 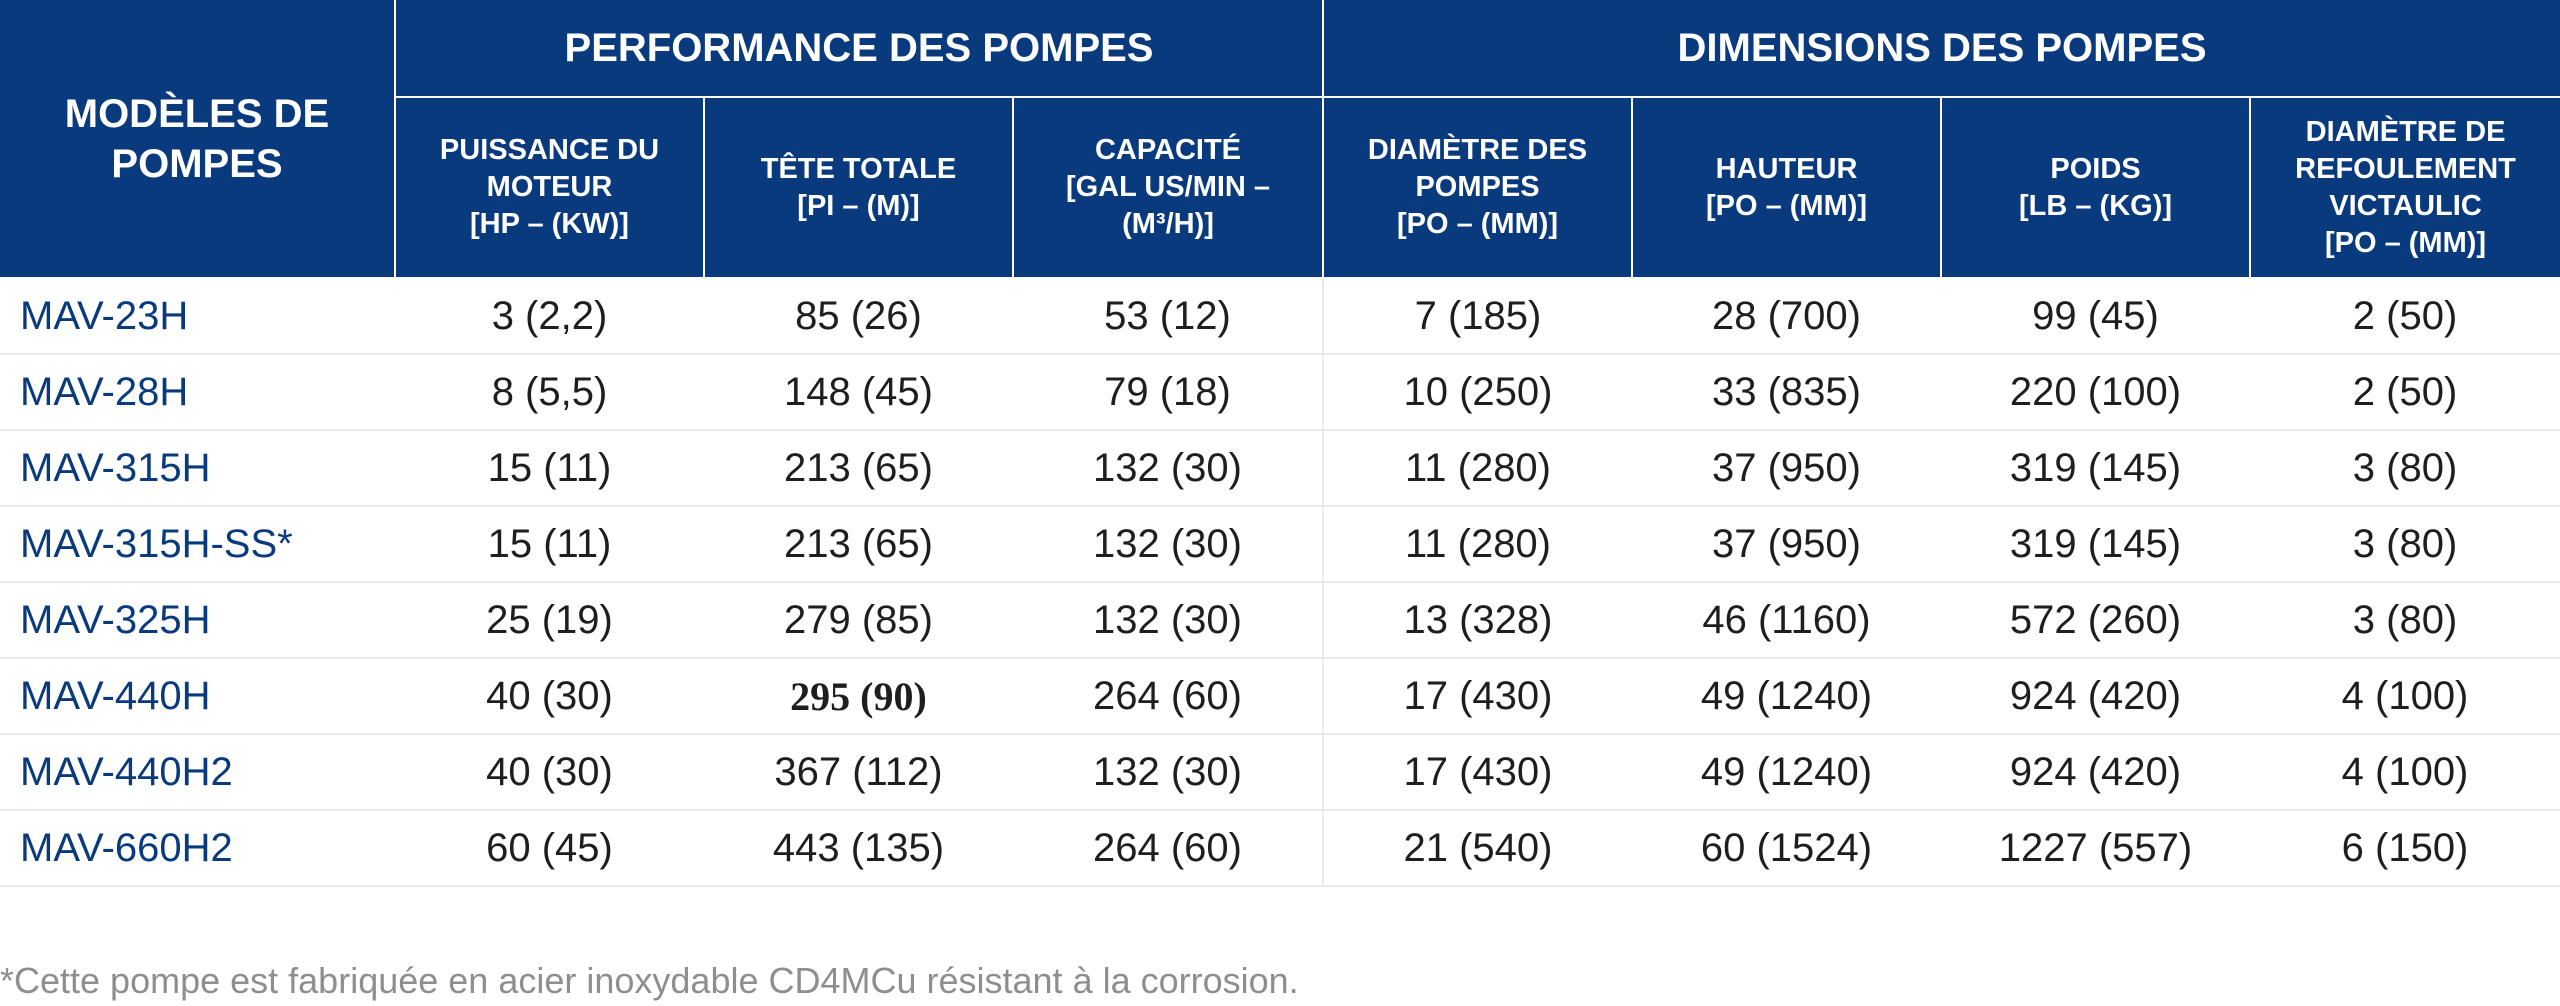 What do you see at coordinates (858, 316) in the screenshot?
I see `total-head-cell: 85 (26)` at bounding box center [858, 316].